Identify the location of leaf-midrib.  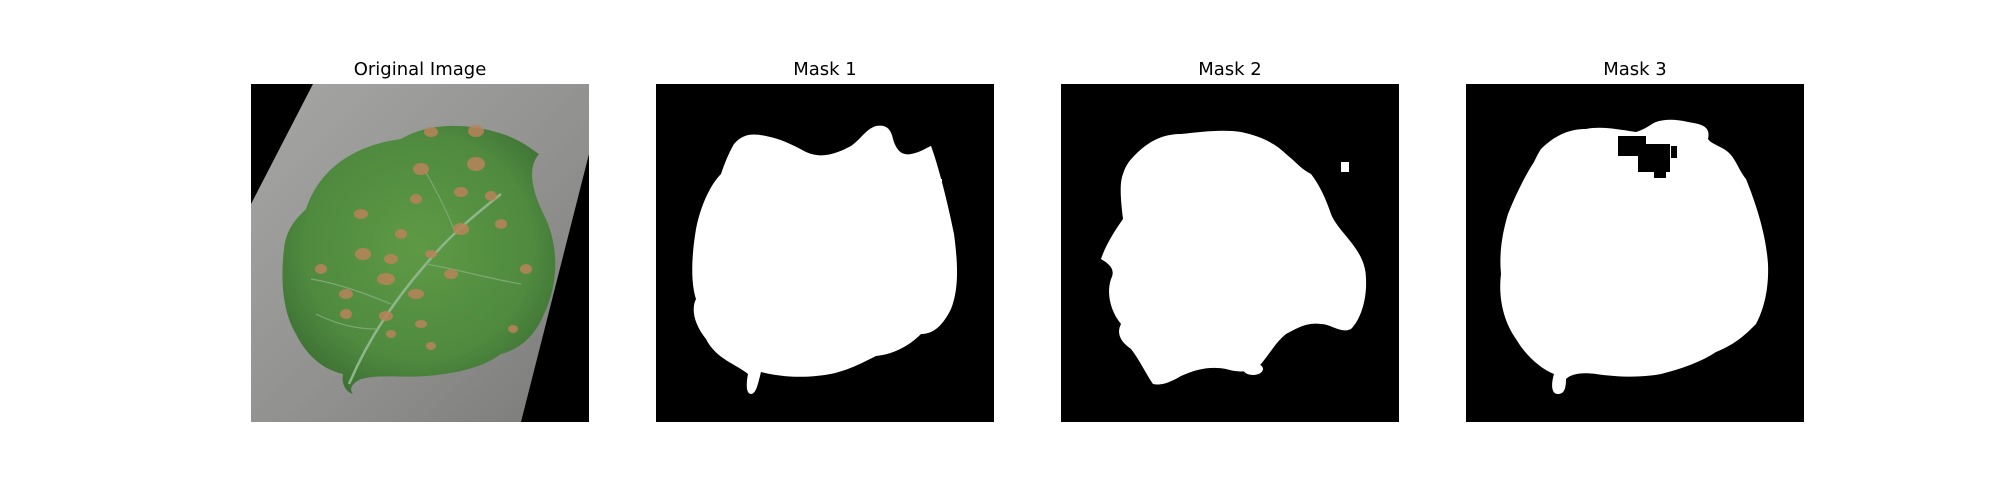
(424, 289).